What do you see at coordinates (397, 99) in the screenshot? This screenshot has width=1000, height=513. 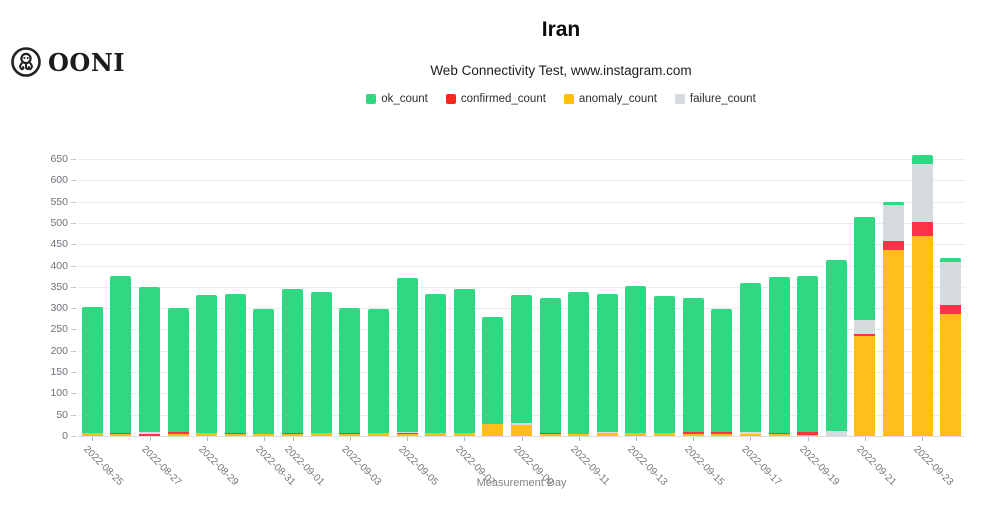 I see `legend-item-ok_count: ok_count` at bounding box center [397, 99].